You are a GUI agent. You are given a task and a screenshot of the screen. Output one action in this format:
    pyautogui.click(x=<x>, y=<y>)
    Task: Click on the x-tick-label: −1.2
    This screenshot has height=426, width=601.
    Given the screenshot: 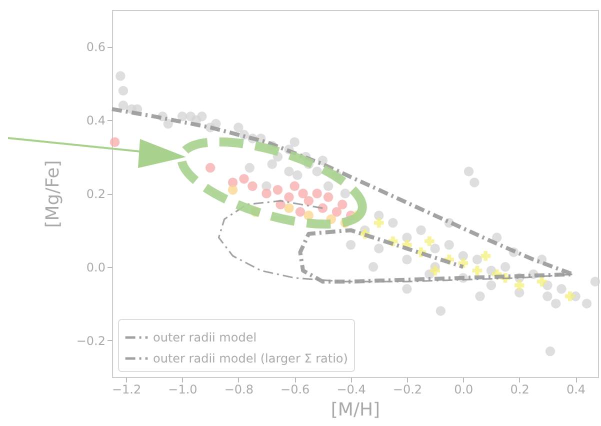 What is the action you would take?
    pyautogui.click(x=127, y=389)
    